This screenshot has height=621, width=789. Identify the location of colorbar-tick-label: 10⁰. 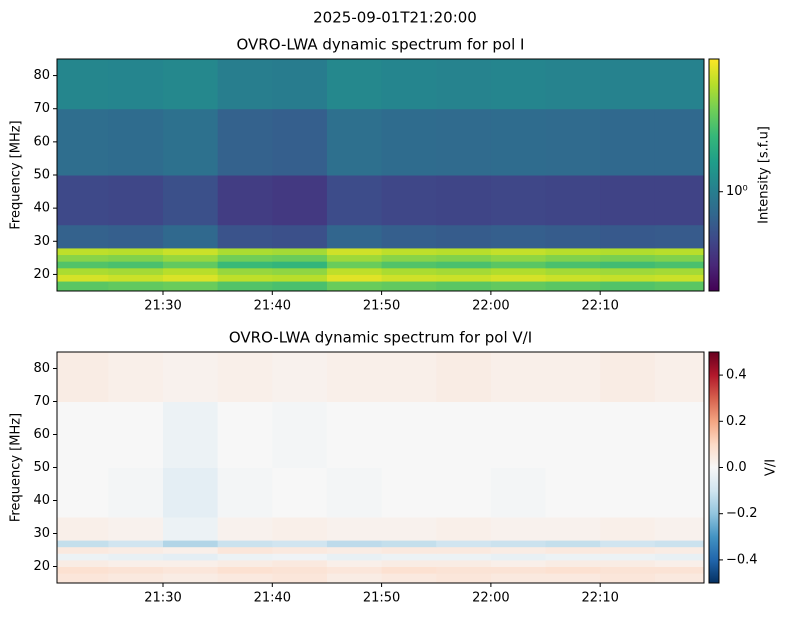
(737, 191).